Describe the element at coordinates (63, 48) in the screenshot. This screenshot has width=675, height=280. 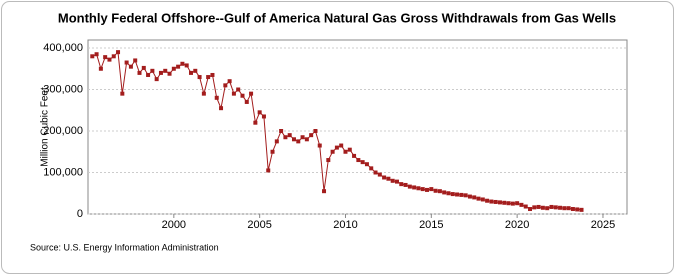
I see `y-tick-label: 400,000` at that location.